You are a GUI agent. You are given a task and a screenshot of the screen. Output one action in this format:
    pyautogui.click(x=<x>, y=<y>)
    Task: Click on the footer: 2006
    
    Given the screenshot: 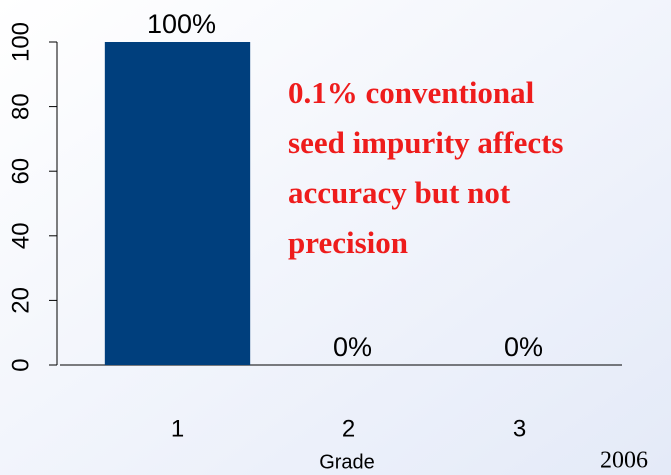 What is the action you would take?
    pyautogui.click(x=624, y=461)
    